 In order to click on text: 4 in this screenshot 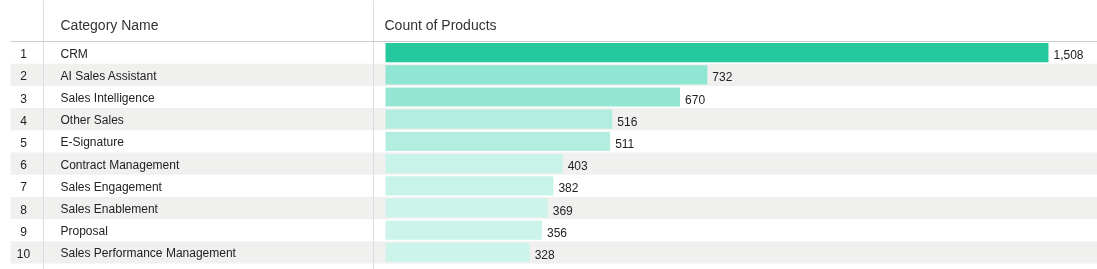, I will do `click(24, 120)`.